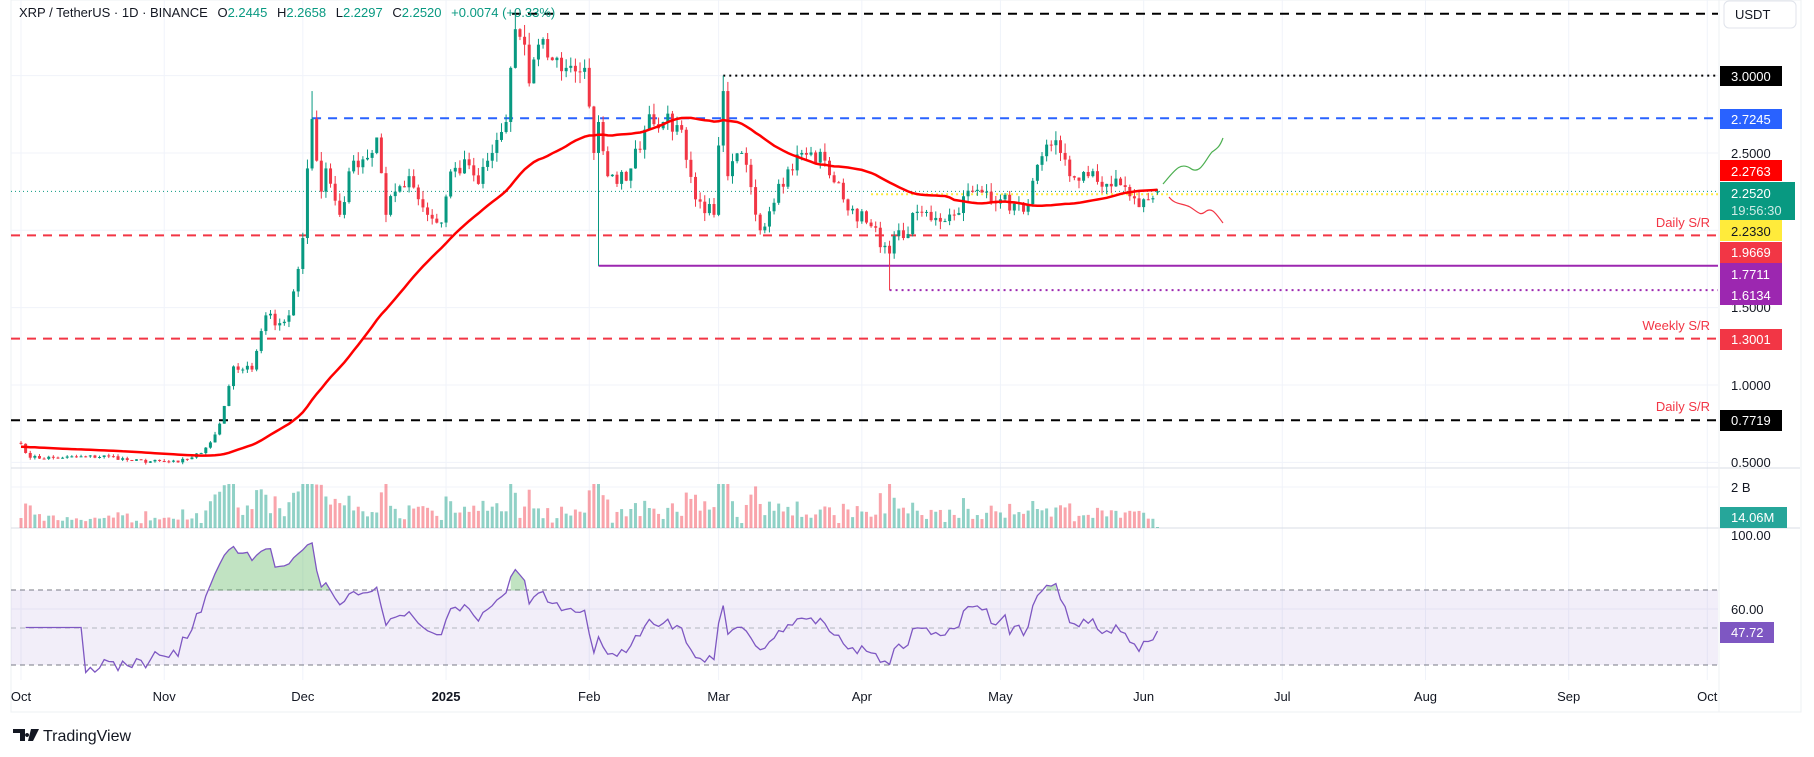 The height and width of the screenshot is (757, 1814). What do you see at coordinates (1425, 696) in the screenshot?
I see `x-tick: Aug` at bounding box center [1425, 696].